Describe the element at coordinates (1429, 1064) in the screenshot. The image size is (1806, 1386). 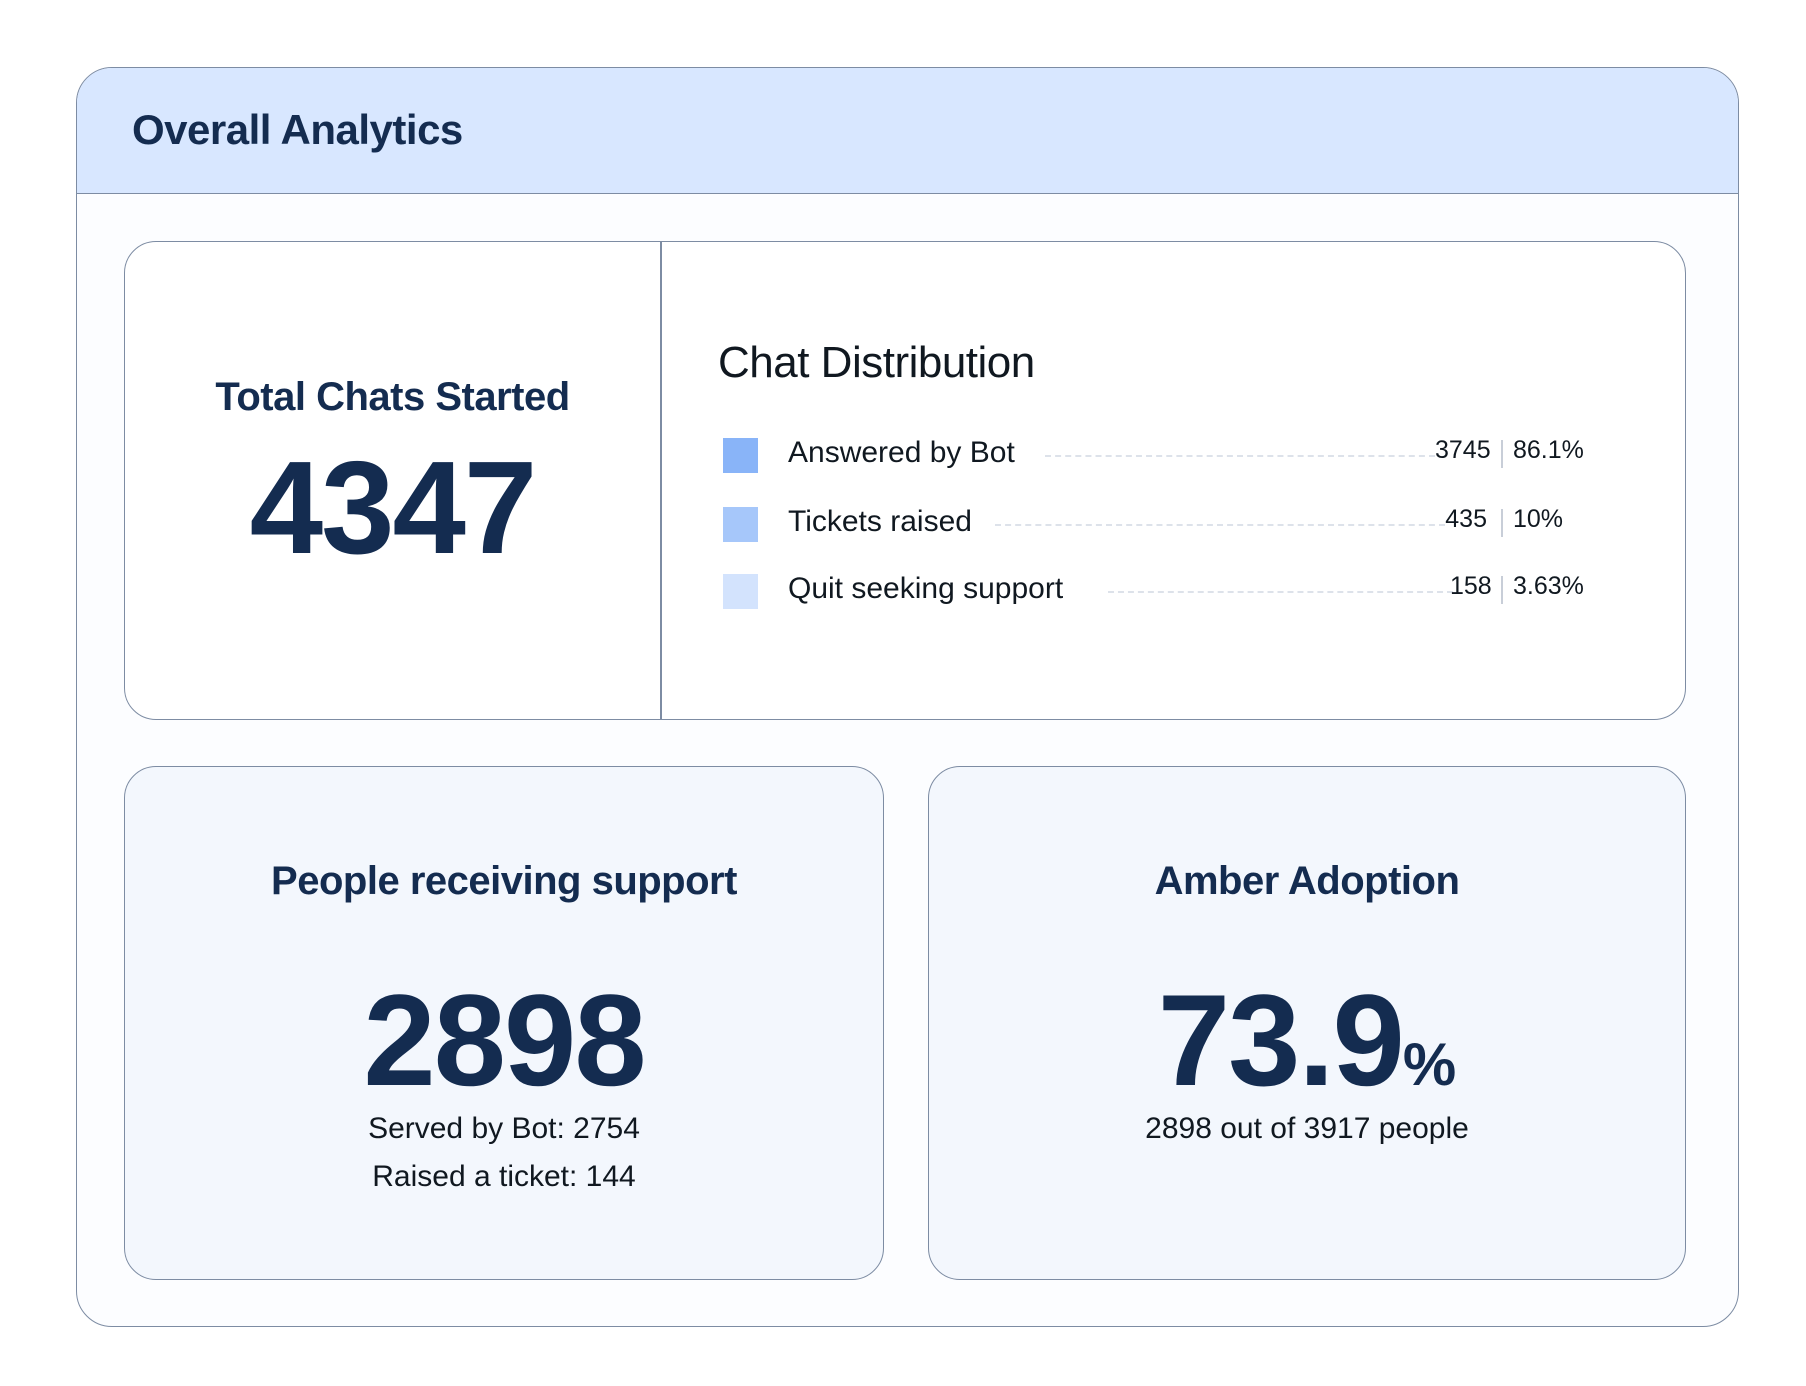
I see `adoption-unit: %` at that location.